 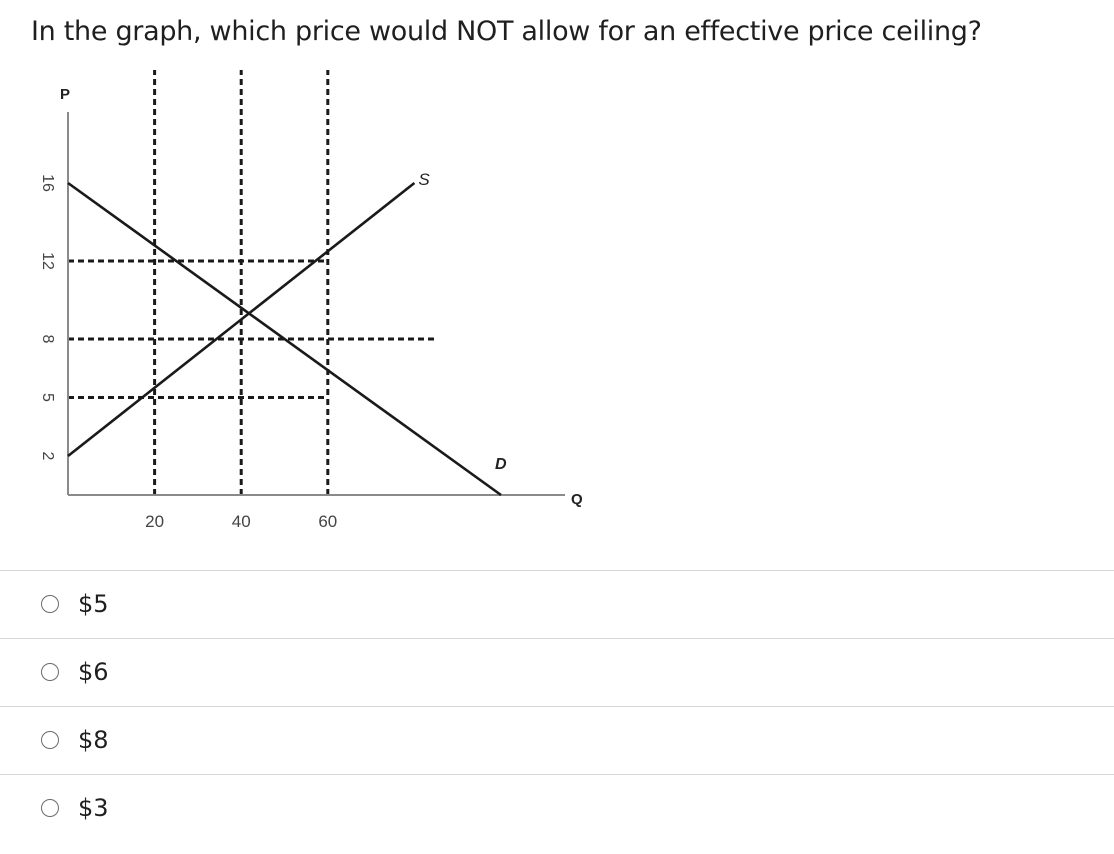 I want to click on x-axis-title: Q, so click(x=577, y=499).